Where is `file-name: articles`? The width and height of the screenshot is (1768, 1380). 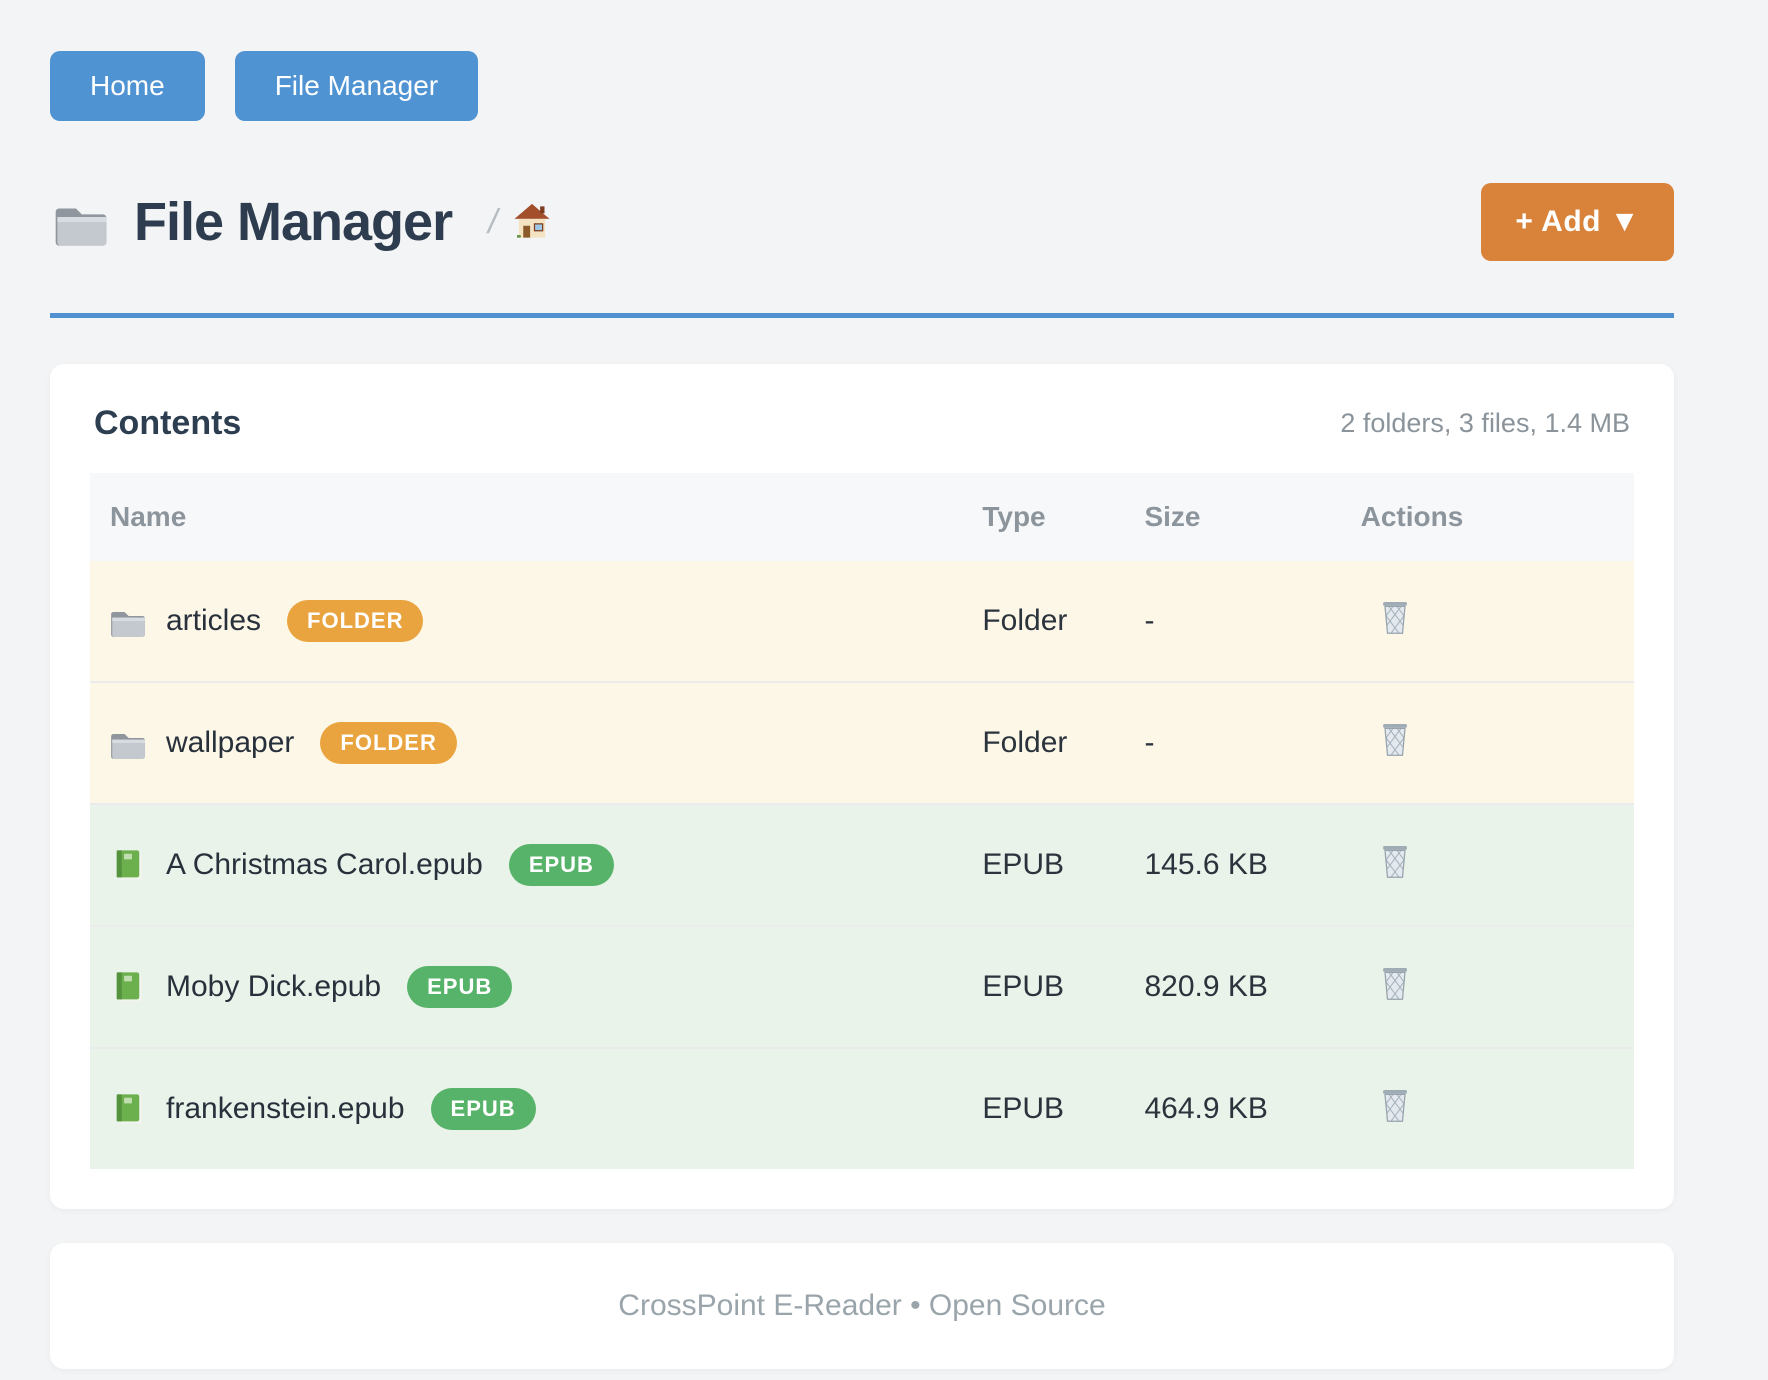 file-name: articles is located at coordinates (214, 620).